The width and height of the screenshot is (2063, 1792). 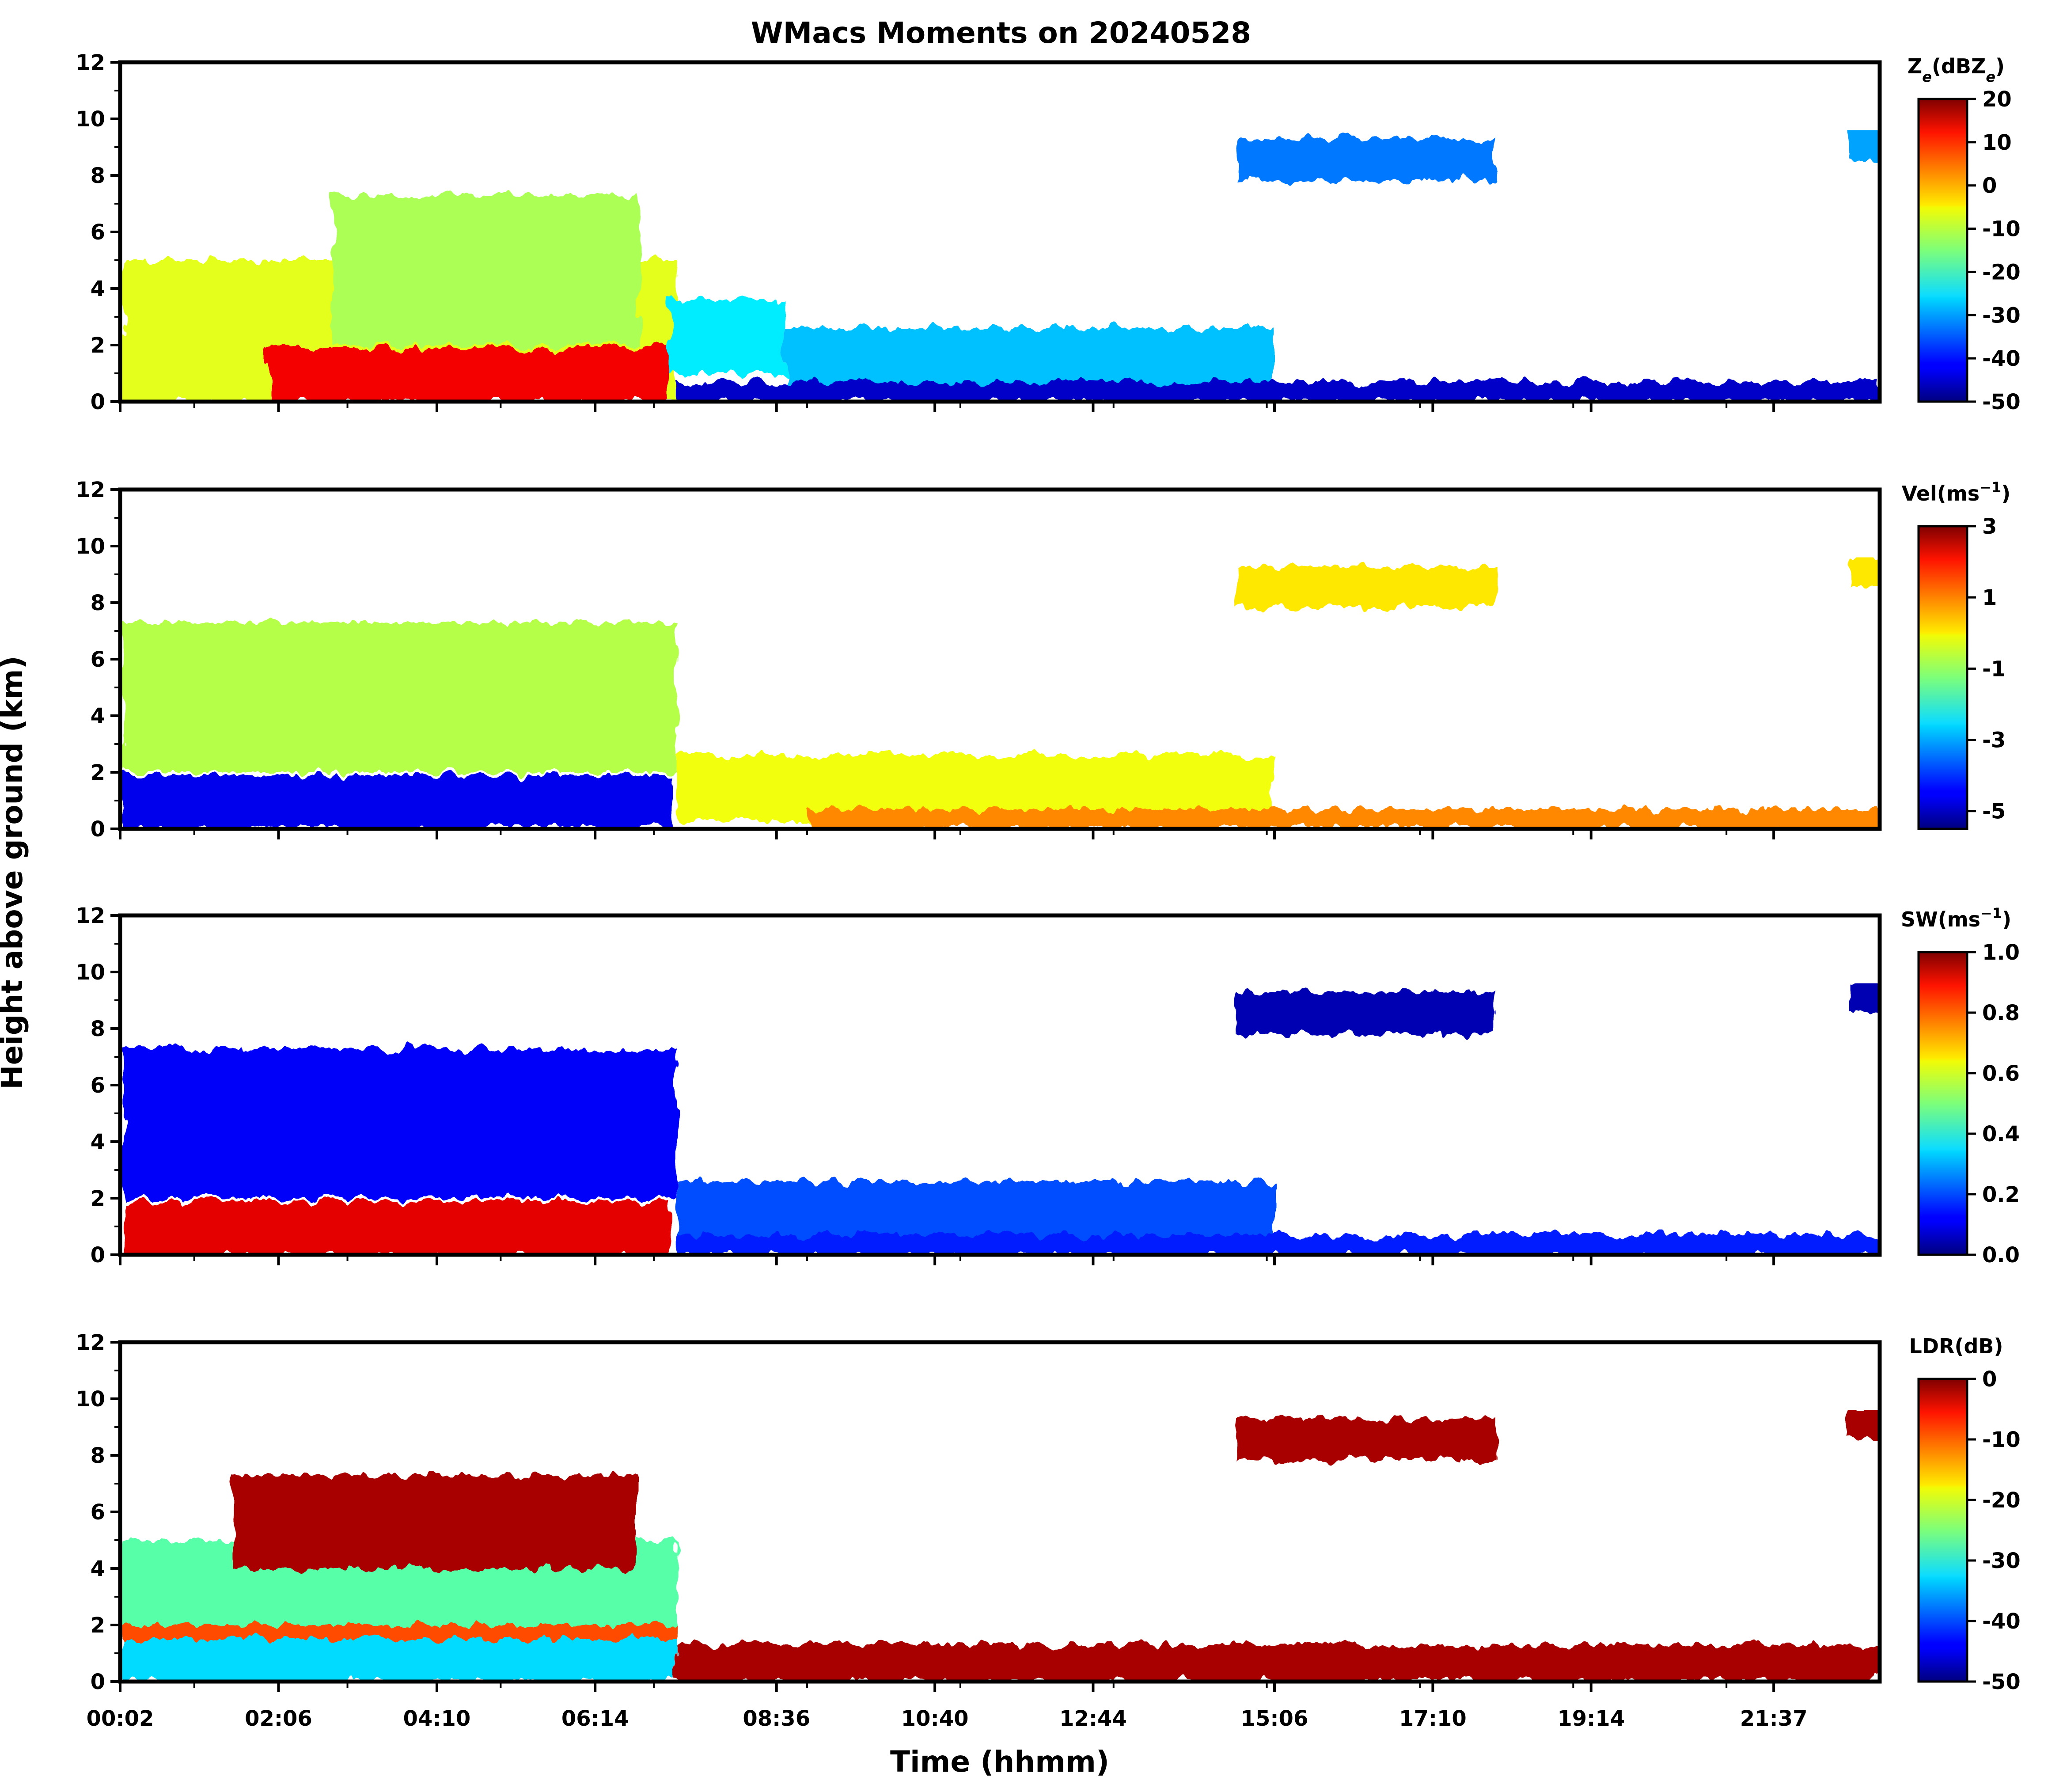 What do you see at coordinates (98, 1682) in the screenshot?
I see `y-tick-label: 0` at bounding box center [98, 1682].